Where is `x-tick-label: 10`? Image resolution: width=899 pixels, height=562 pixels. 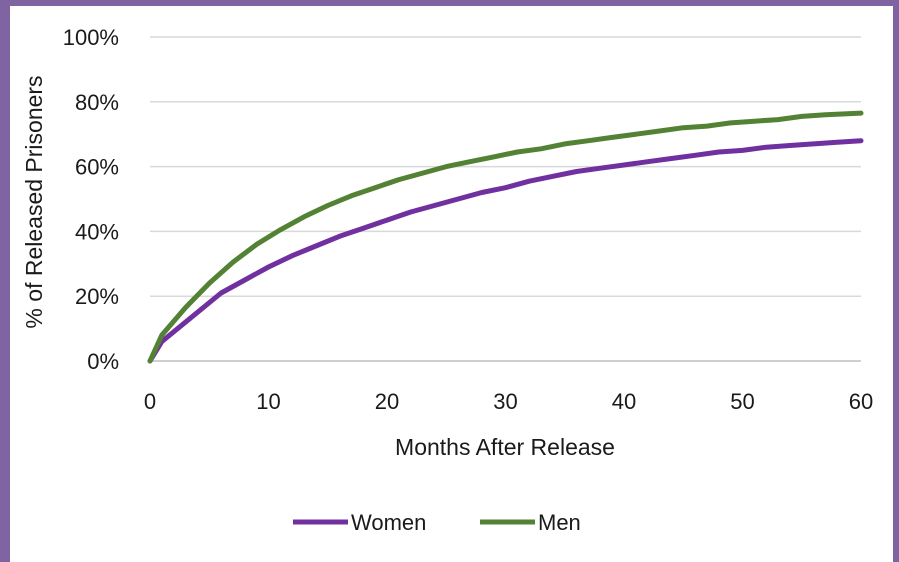 x-tick-label: 10 is located at coordinates (268, 401).